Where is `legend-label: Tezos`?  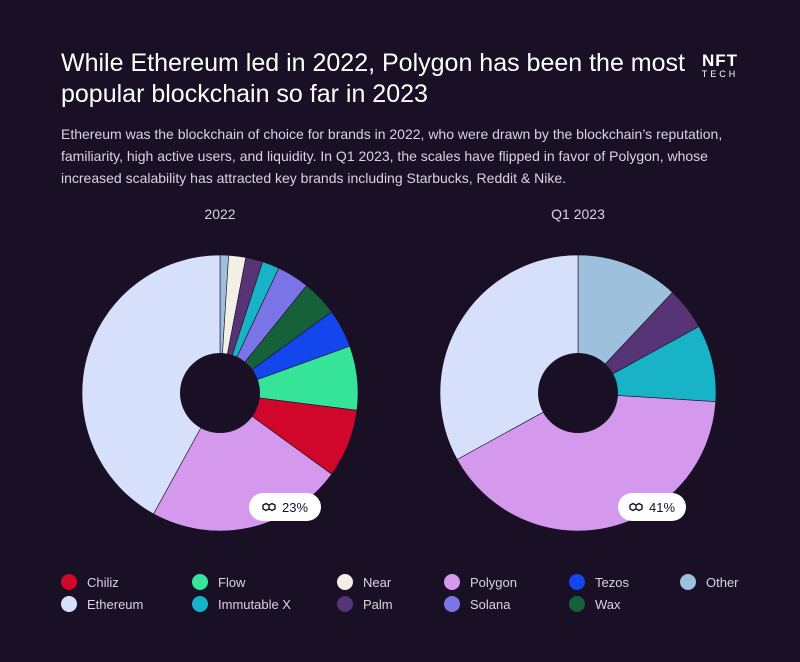 legend-label: Tezos is located at coordinates (612, 582).